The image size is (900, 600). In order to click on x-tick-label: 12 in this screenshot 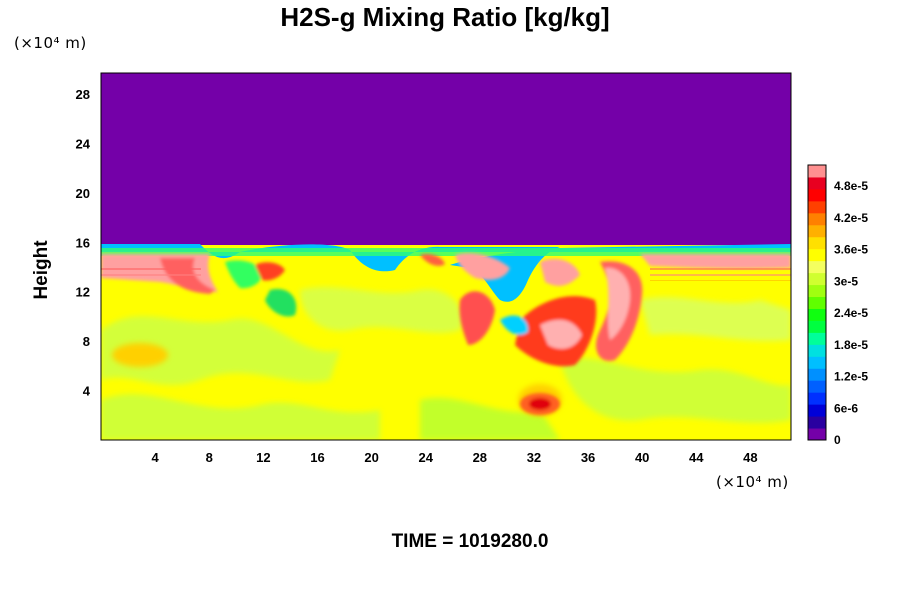, I will do `click(263, 457)`.